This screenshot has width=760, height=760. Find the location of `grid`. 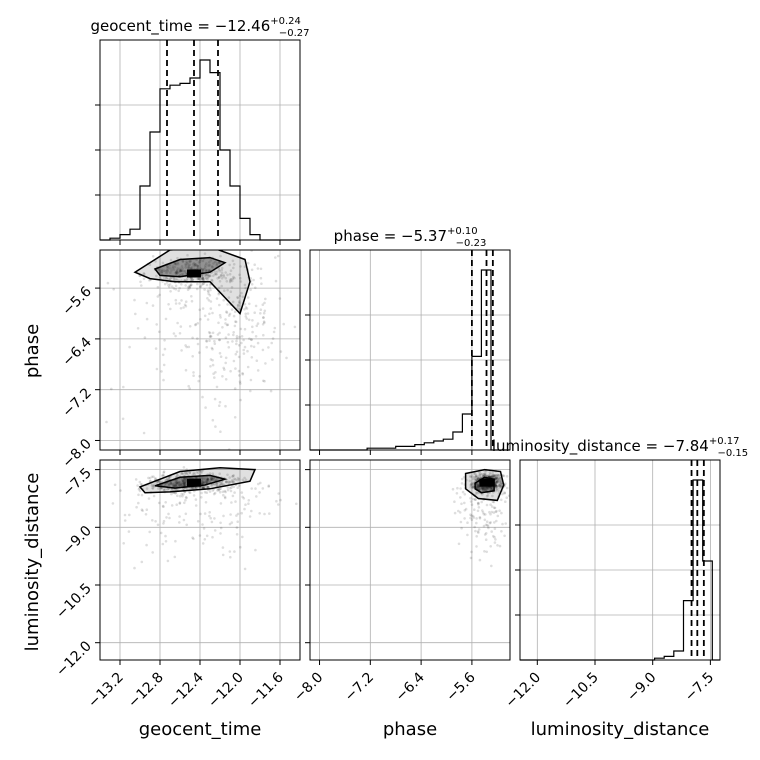

grid is located at coordinates (200, 560).